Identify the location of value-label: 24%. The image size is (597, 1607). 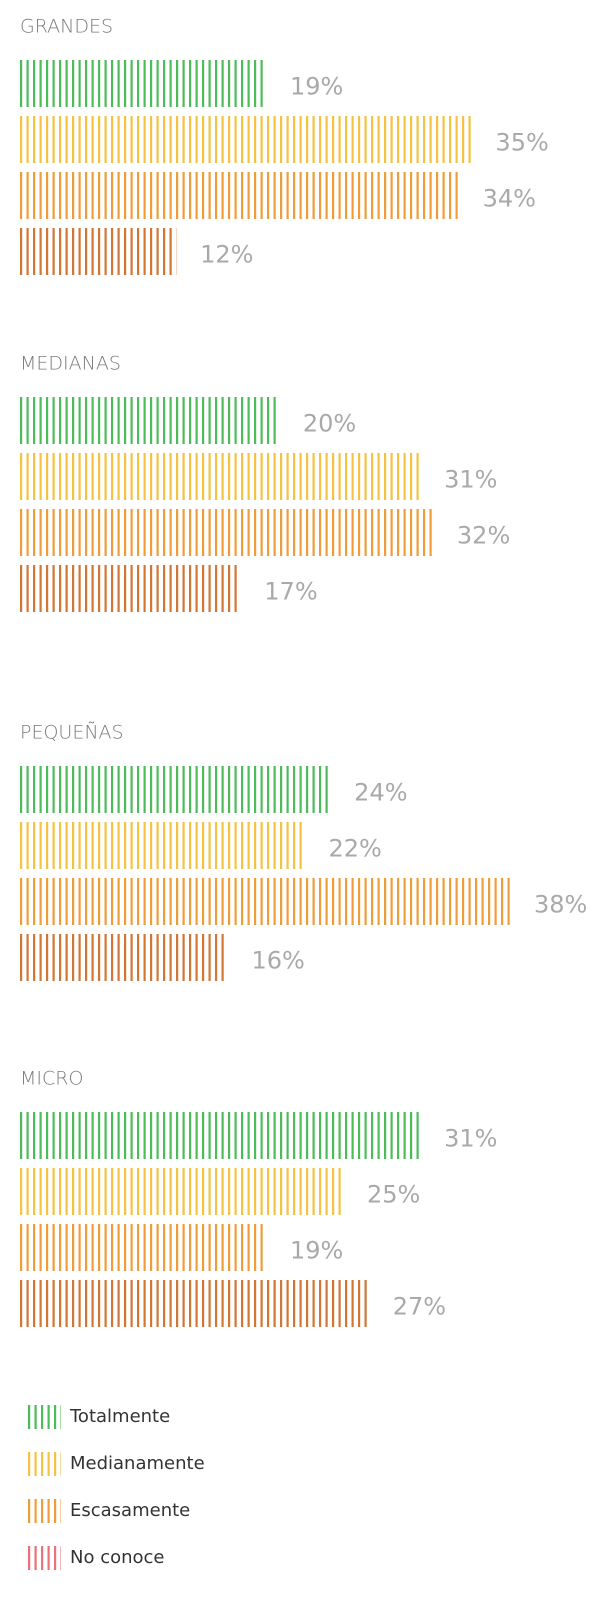
(380, 793).